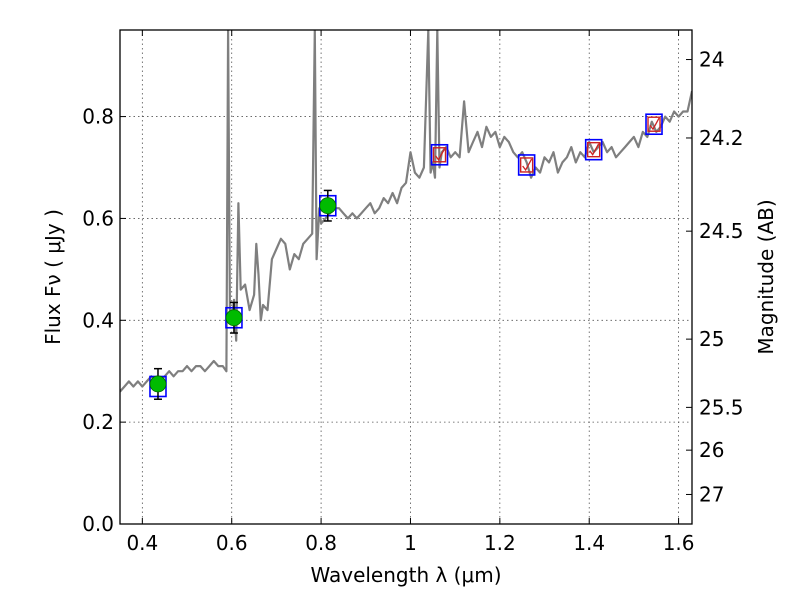 The image size is (800, 600). I want to click on x-tick-label: 0.6, so click(232, 543).